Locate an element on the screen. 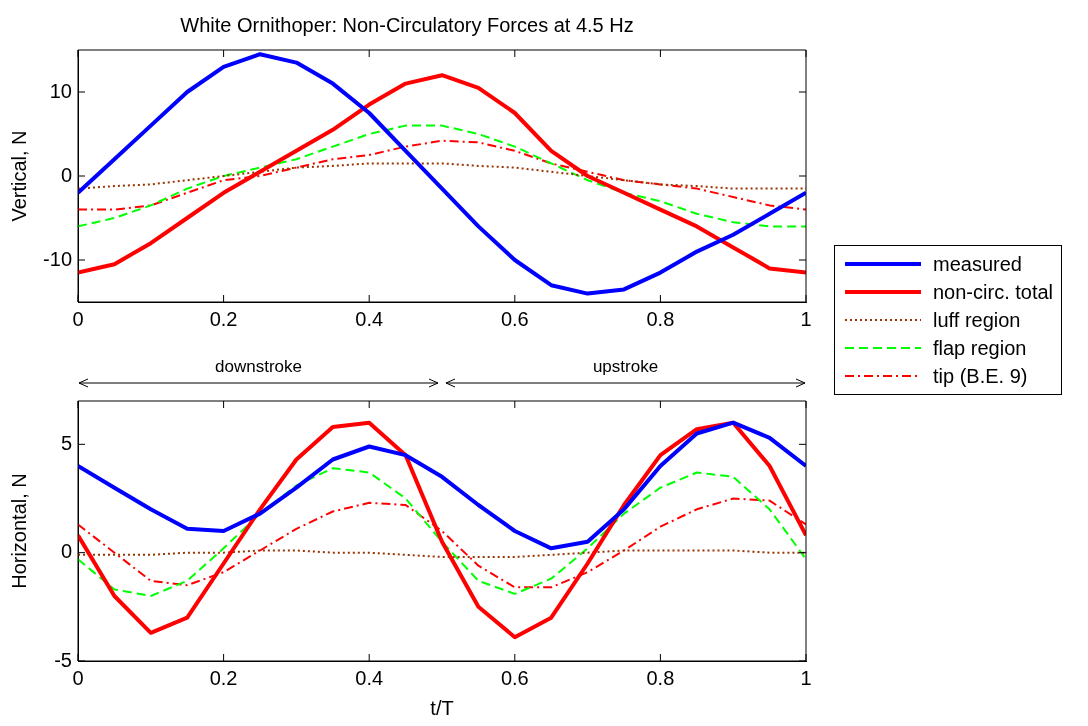  legend-label: flap region is located at coordinates (980, 348).